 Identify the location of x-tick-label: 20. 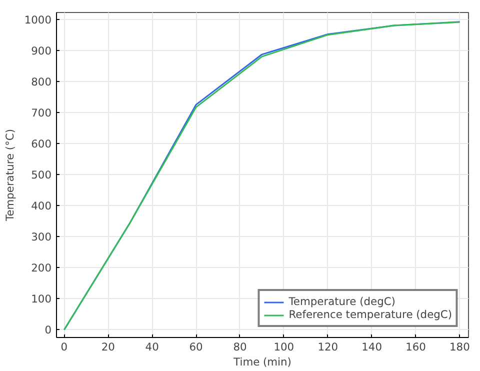
(108, 347).